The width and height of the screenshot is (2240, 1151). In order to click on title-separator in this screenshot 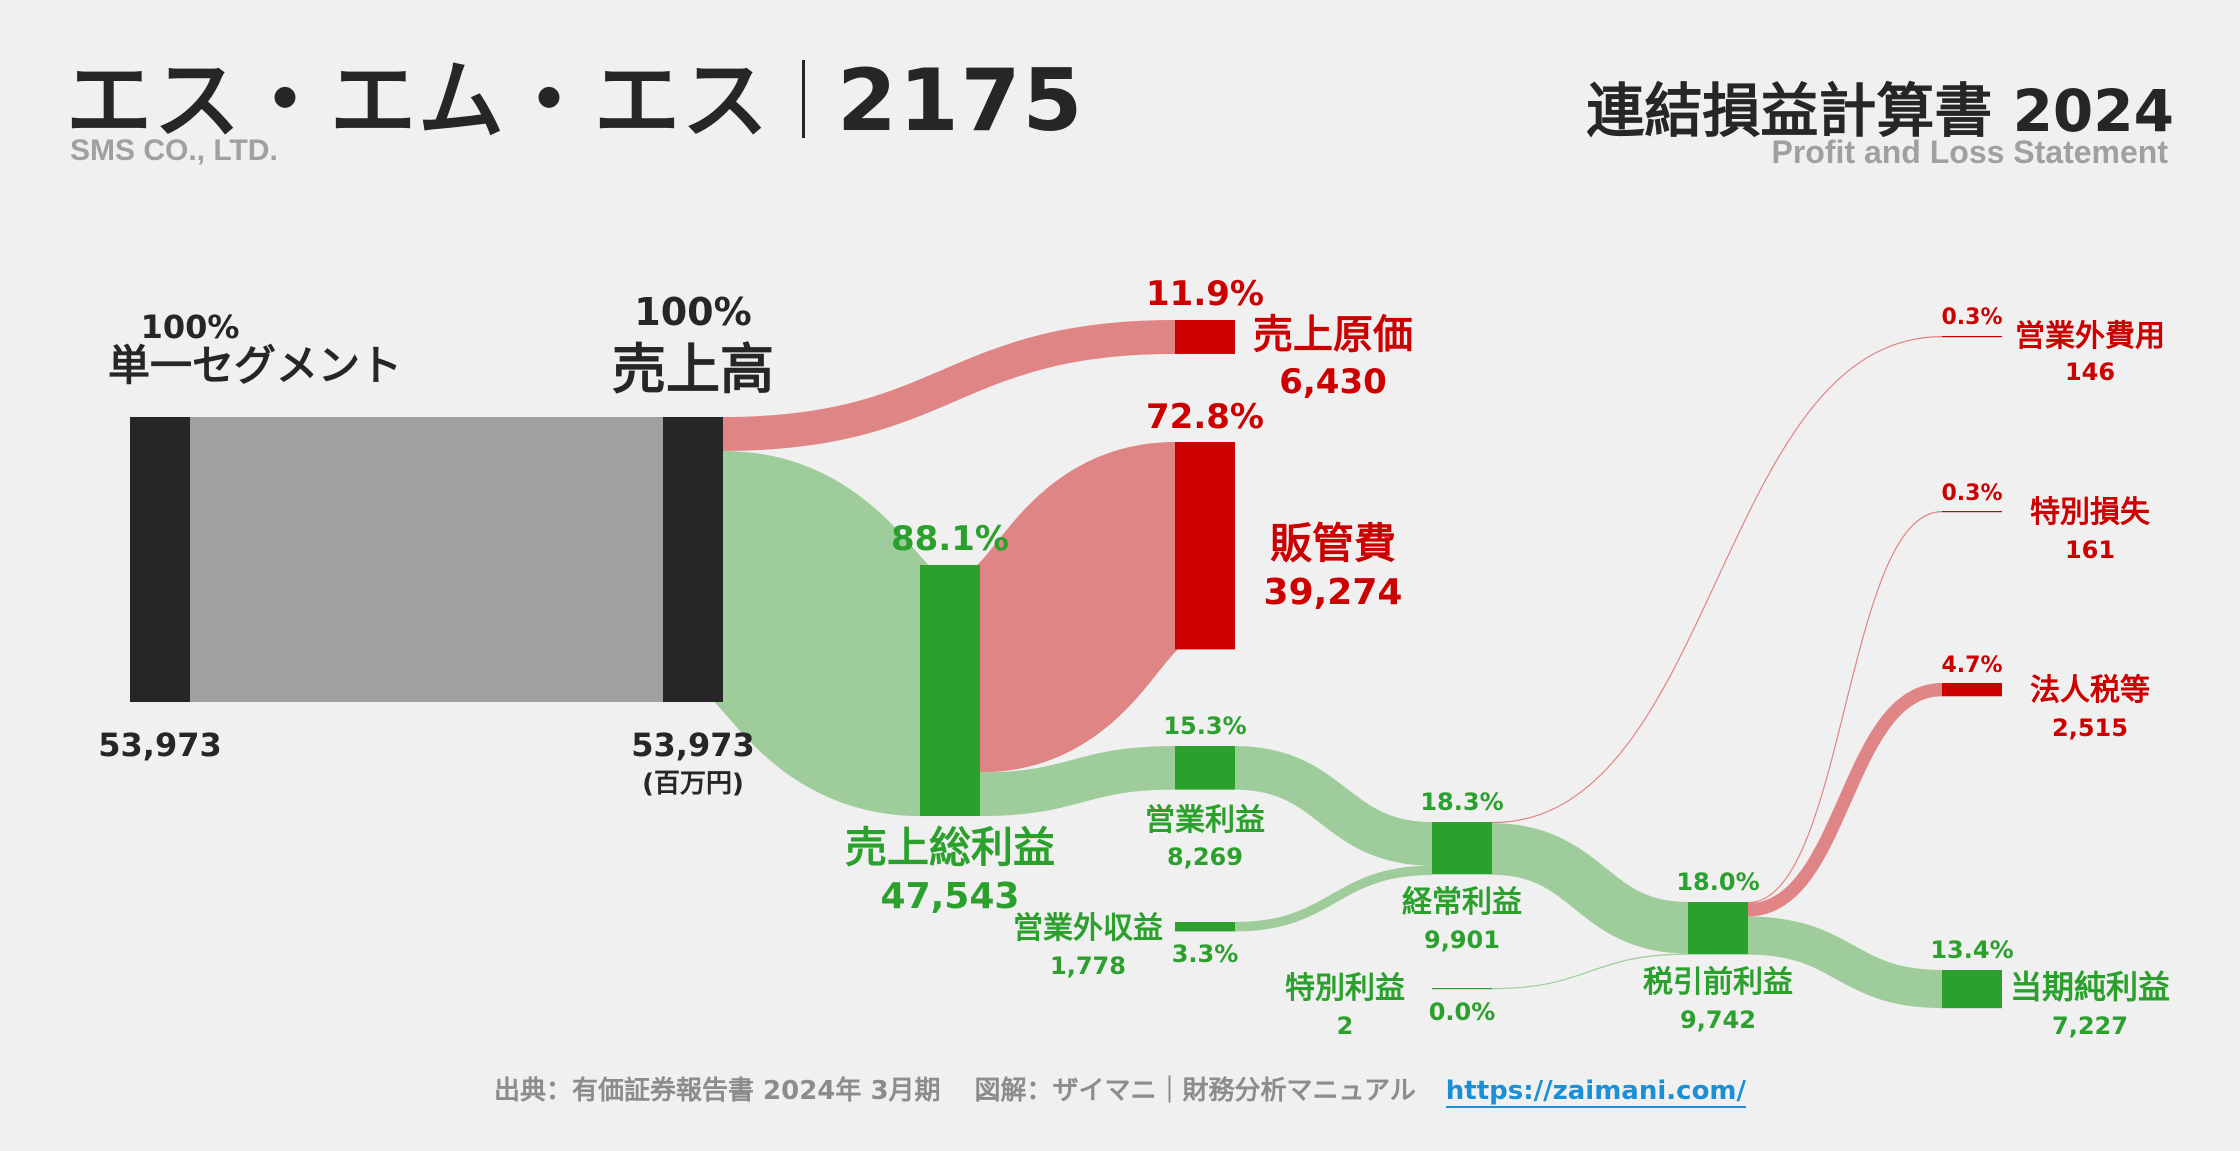, I will do `click(803, 99)`.